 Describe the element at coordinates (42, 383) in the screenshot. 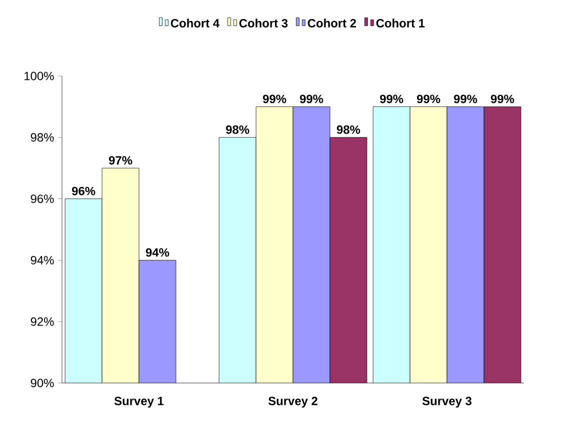

I see `y-tick-label: 90%` at that location.